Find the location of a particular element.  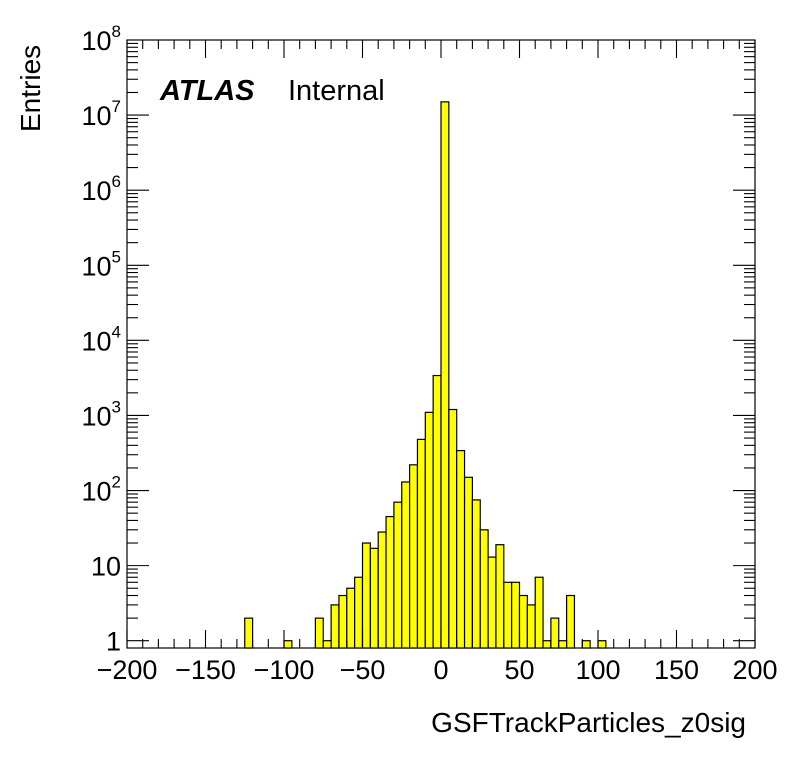

x-tick-label: 100 is located at coordinates (597, 670).